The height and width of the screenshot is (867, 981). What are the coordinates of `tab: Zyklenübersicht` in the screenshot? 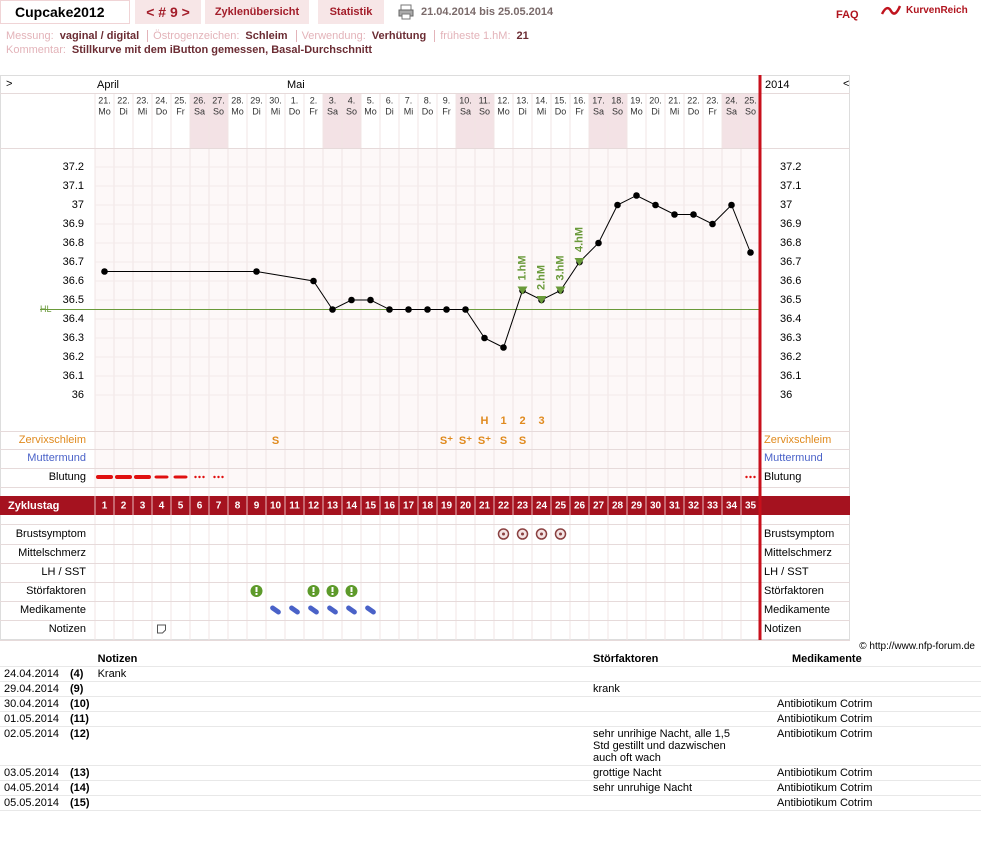 It's located at (257, 12).